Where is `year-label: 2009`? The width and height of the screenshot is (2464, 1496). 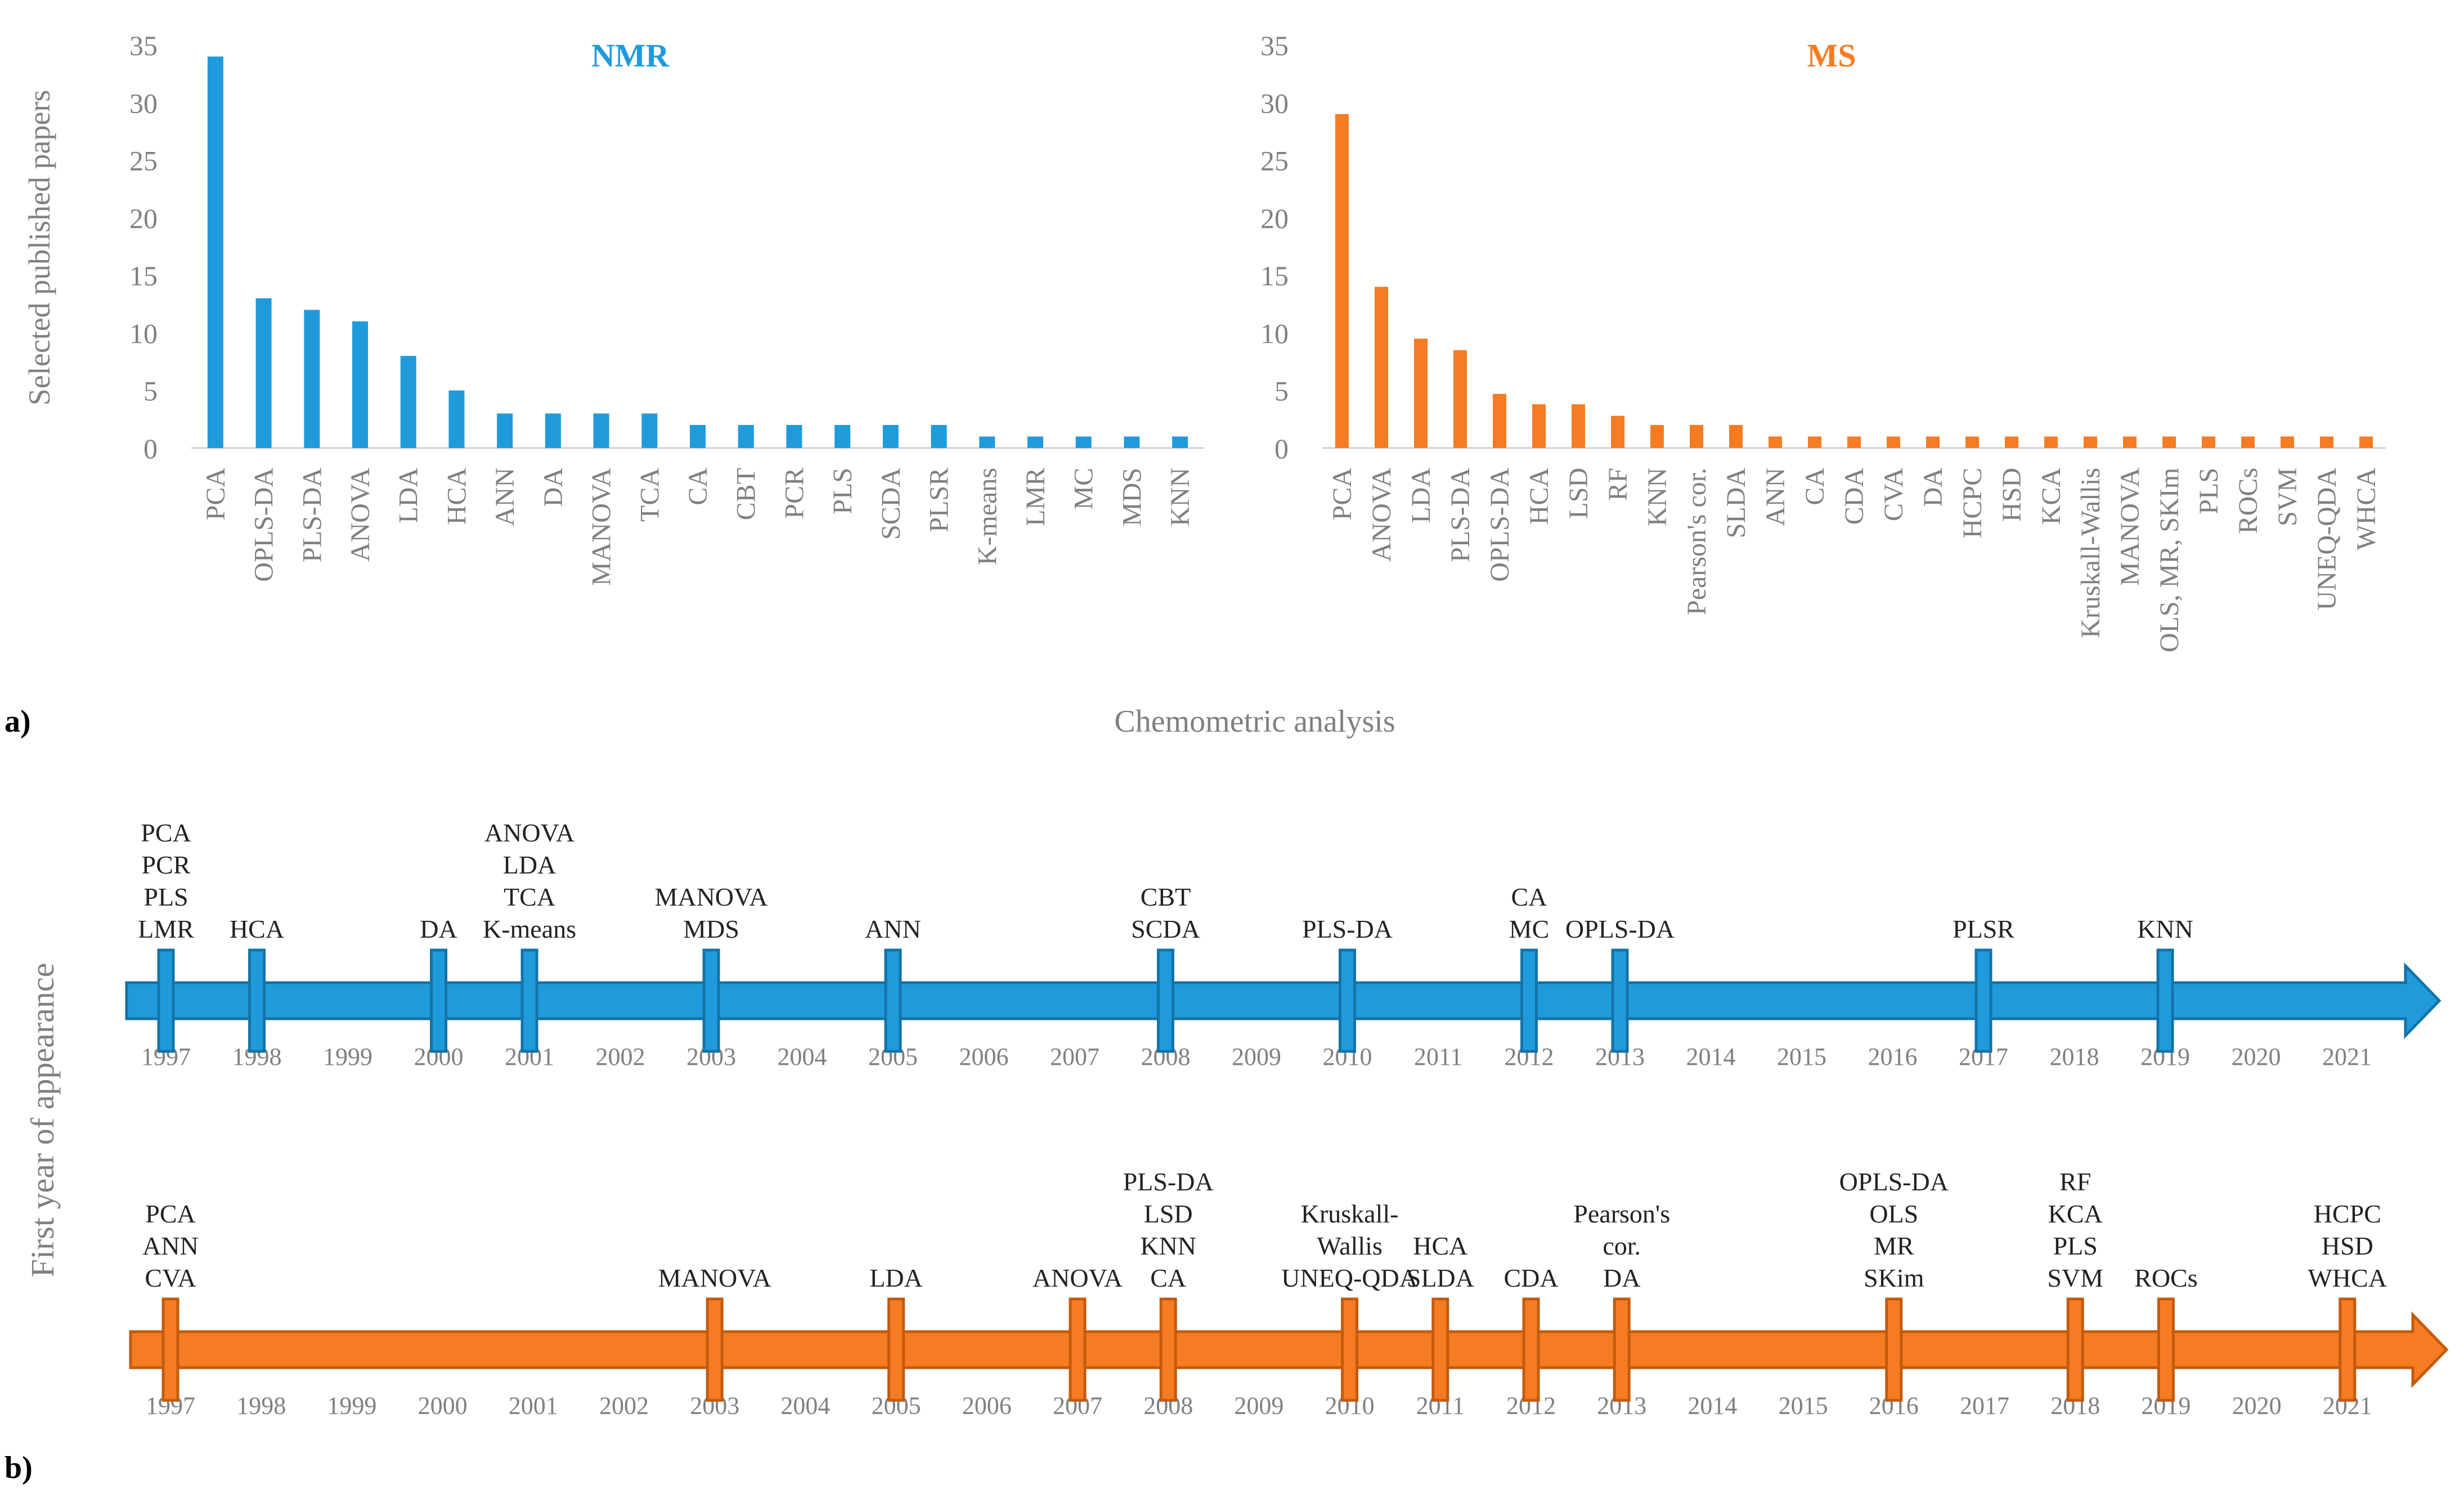
year-label: 2009 is located at coordinates (1258, 1405).